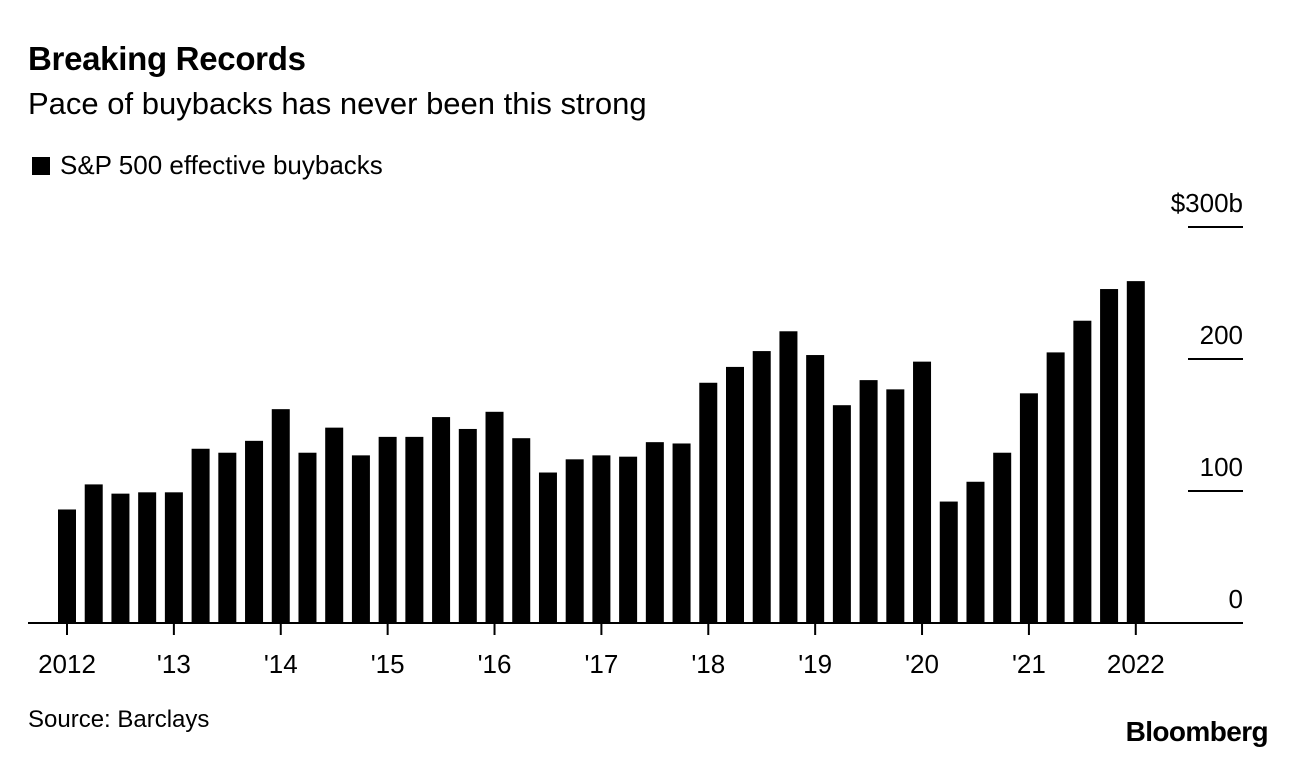 The image size is (1296, 760). Describe the element at coordinates (221, 165) in the screenshot. I see `legend-label: S&P 500 effective buybacks` at that location.